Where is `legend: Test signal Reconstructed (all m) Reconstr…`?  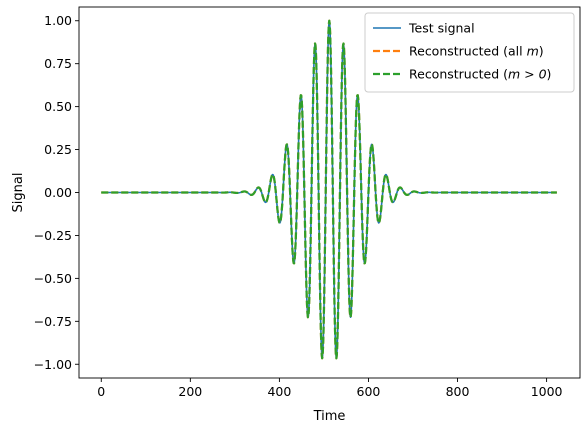 legend: Test signal Reconstructed (all m) Reconstr… is located at coordinates (469, 52).